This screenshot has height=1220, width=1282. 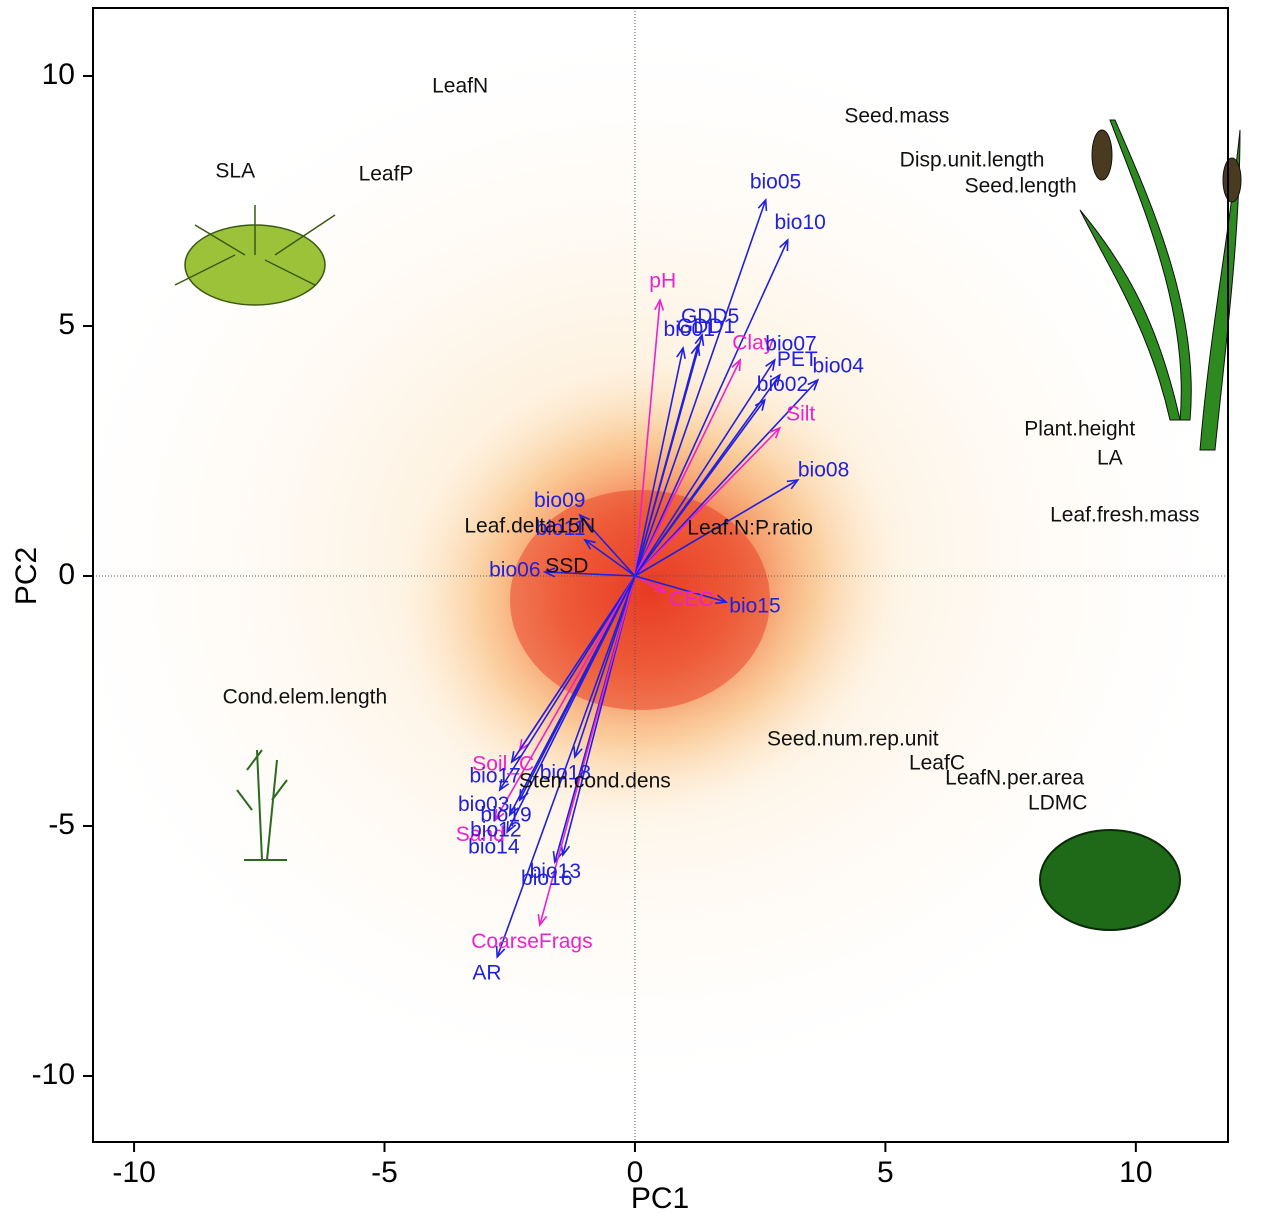 I want to click on trait-label: SLA, so click(x=235, y=171).